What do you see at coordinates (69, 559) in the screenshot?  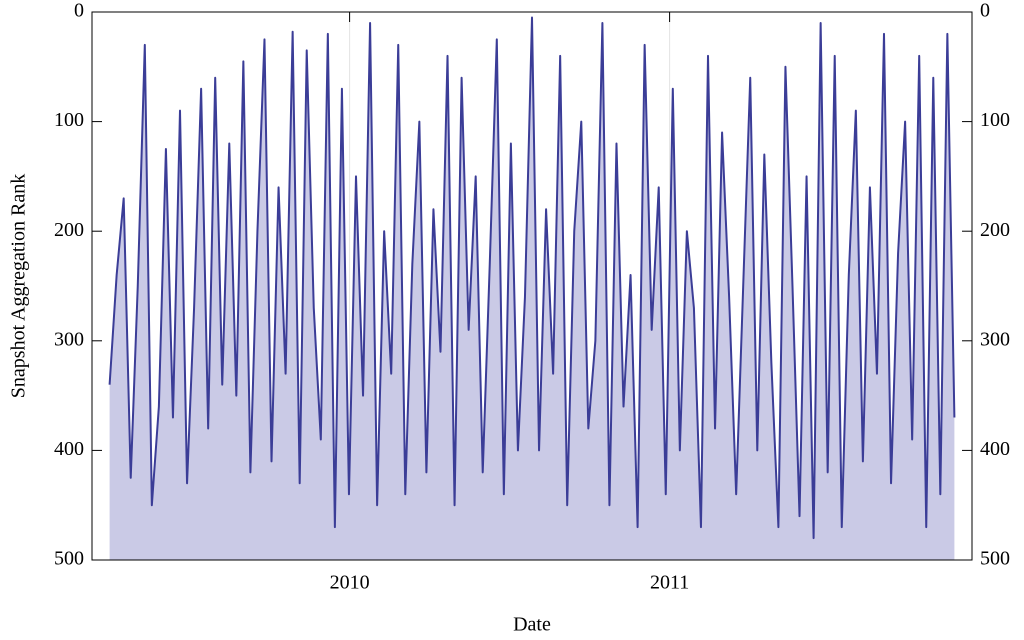 I see `y-tick-label: 500` at bounding box center [69, 559].